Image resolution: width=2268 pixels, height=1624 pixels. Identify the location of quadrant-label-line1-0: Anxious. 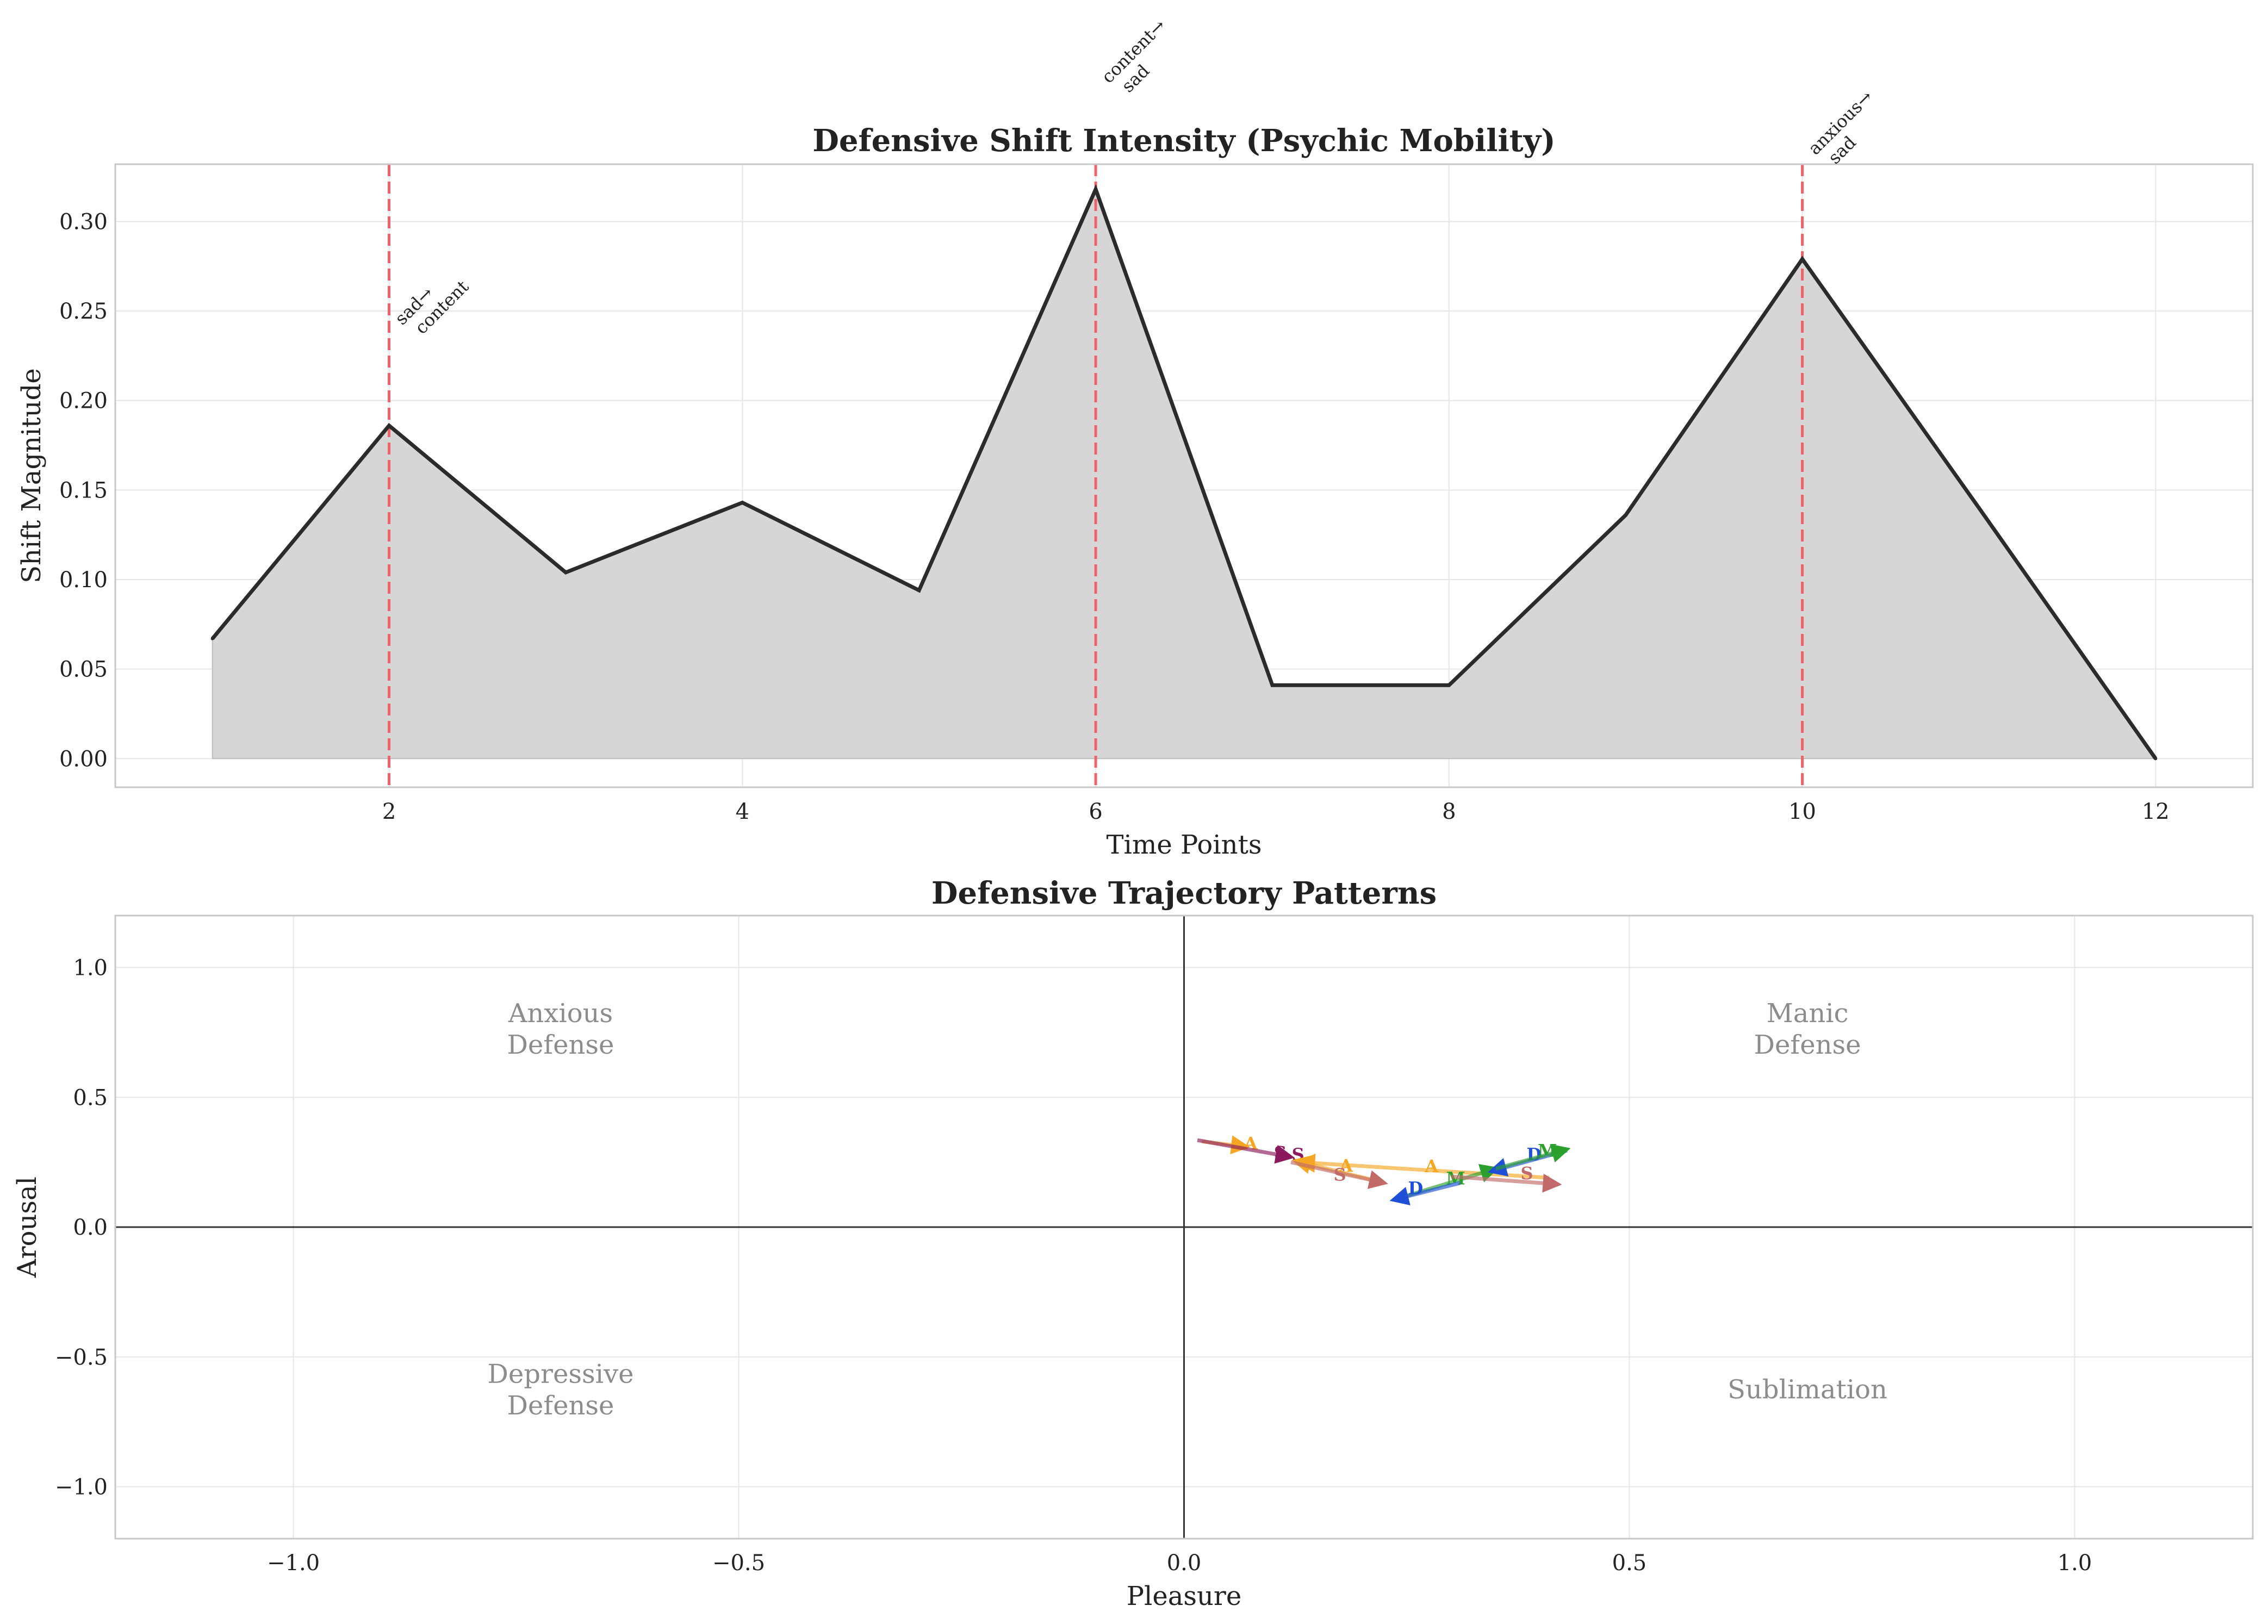
(561, 1013).